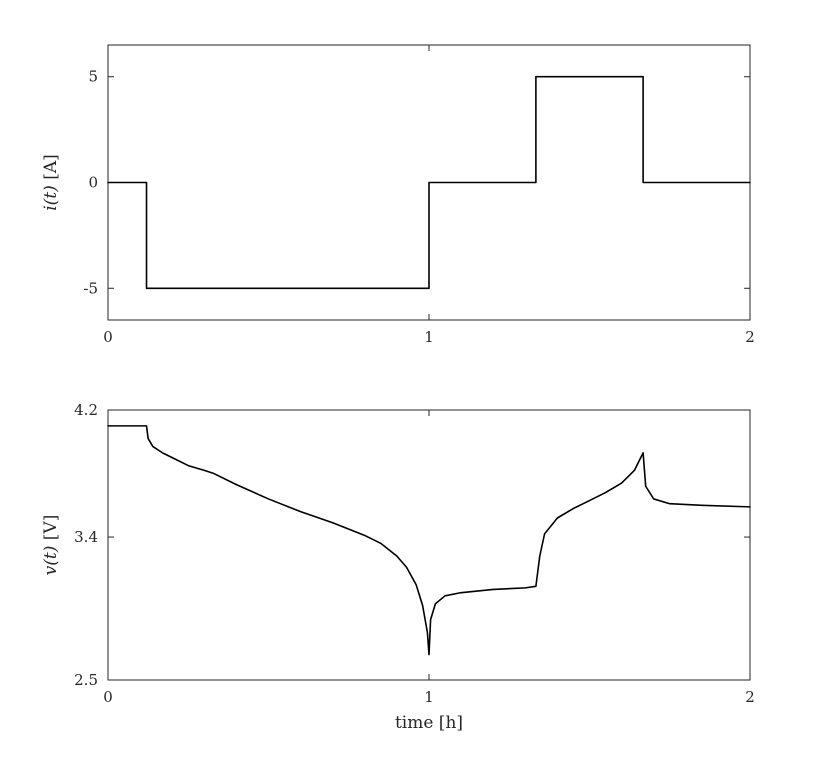  What do you see at coordinates (51, 182) in the screenshot?
I see `current-profile-ylabel: i(t) [A]` at bounding box center [51, 182].